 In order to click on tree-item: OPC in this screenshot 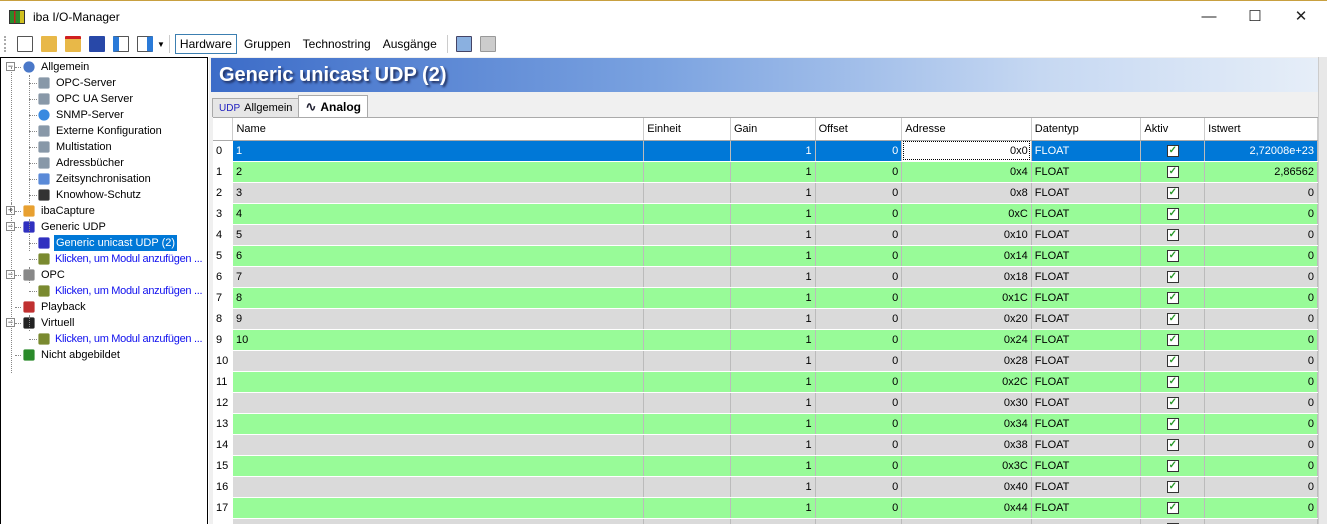, I will do `click(44, 275)`.